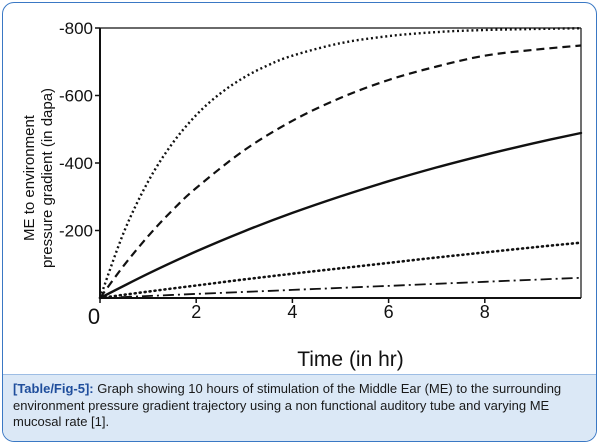 The image size is (599, 444). Describe the element at coordinates (196, 312) in the screenshot. I see `x-tick-label: 2` at that location.